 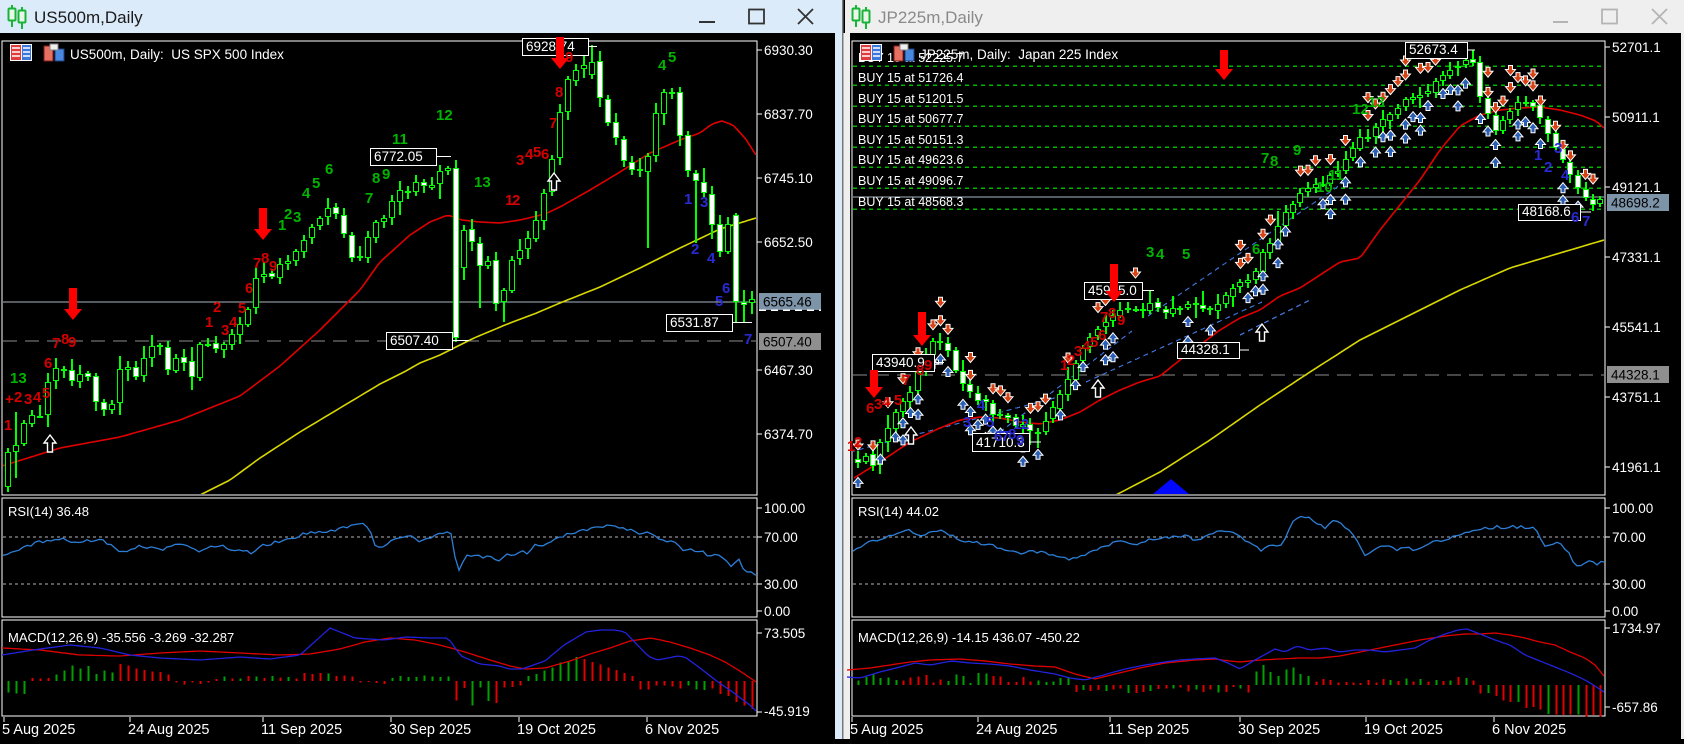 I want to click on svg-text: 47331.1, so click(x=1636, y=257).